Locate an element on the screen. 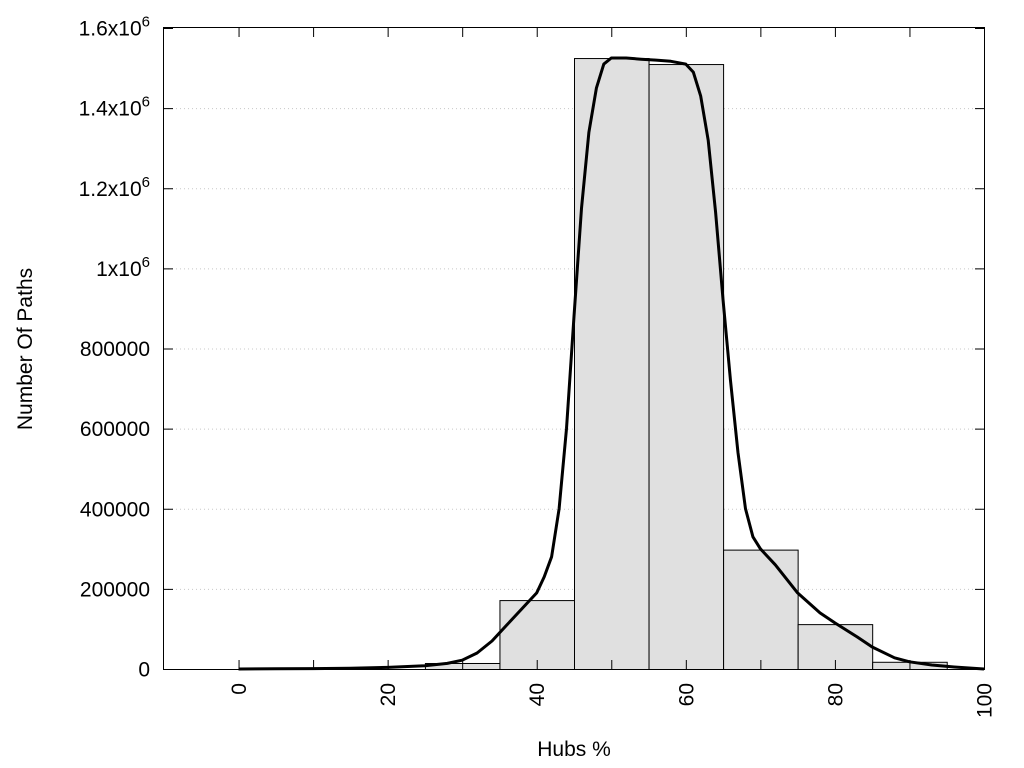 The width and height of the screenshot is (1024, 768). x-tick-label: 100 is located at coordinates (985, 700).